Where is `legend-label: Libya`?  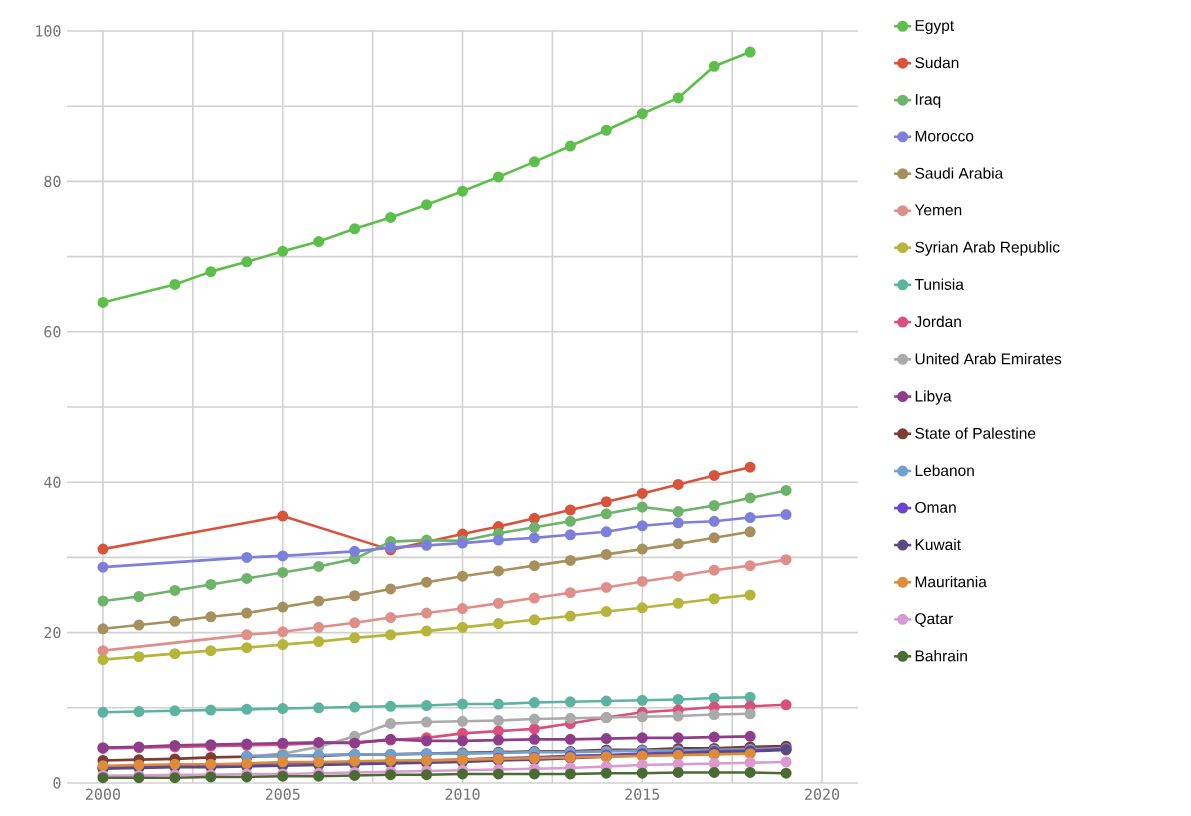 legend-label: Libya is located at coordinates (933, 397).